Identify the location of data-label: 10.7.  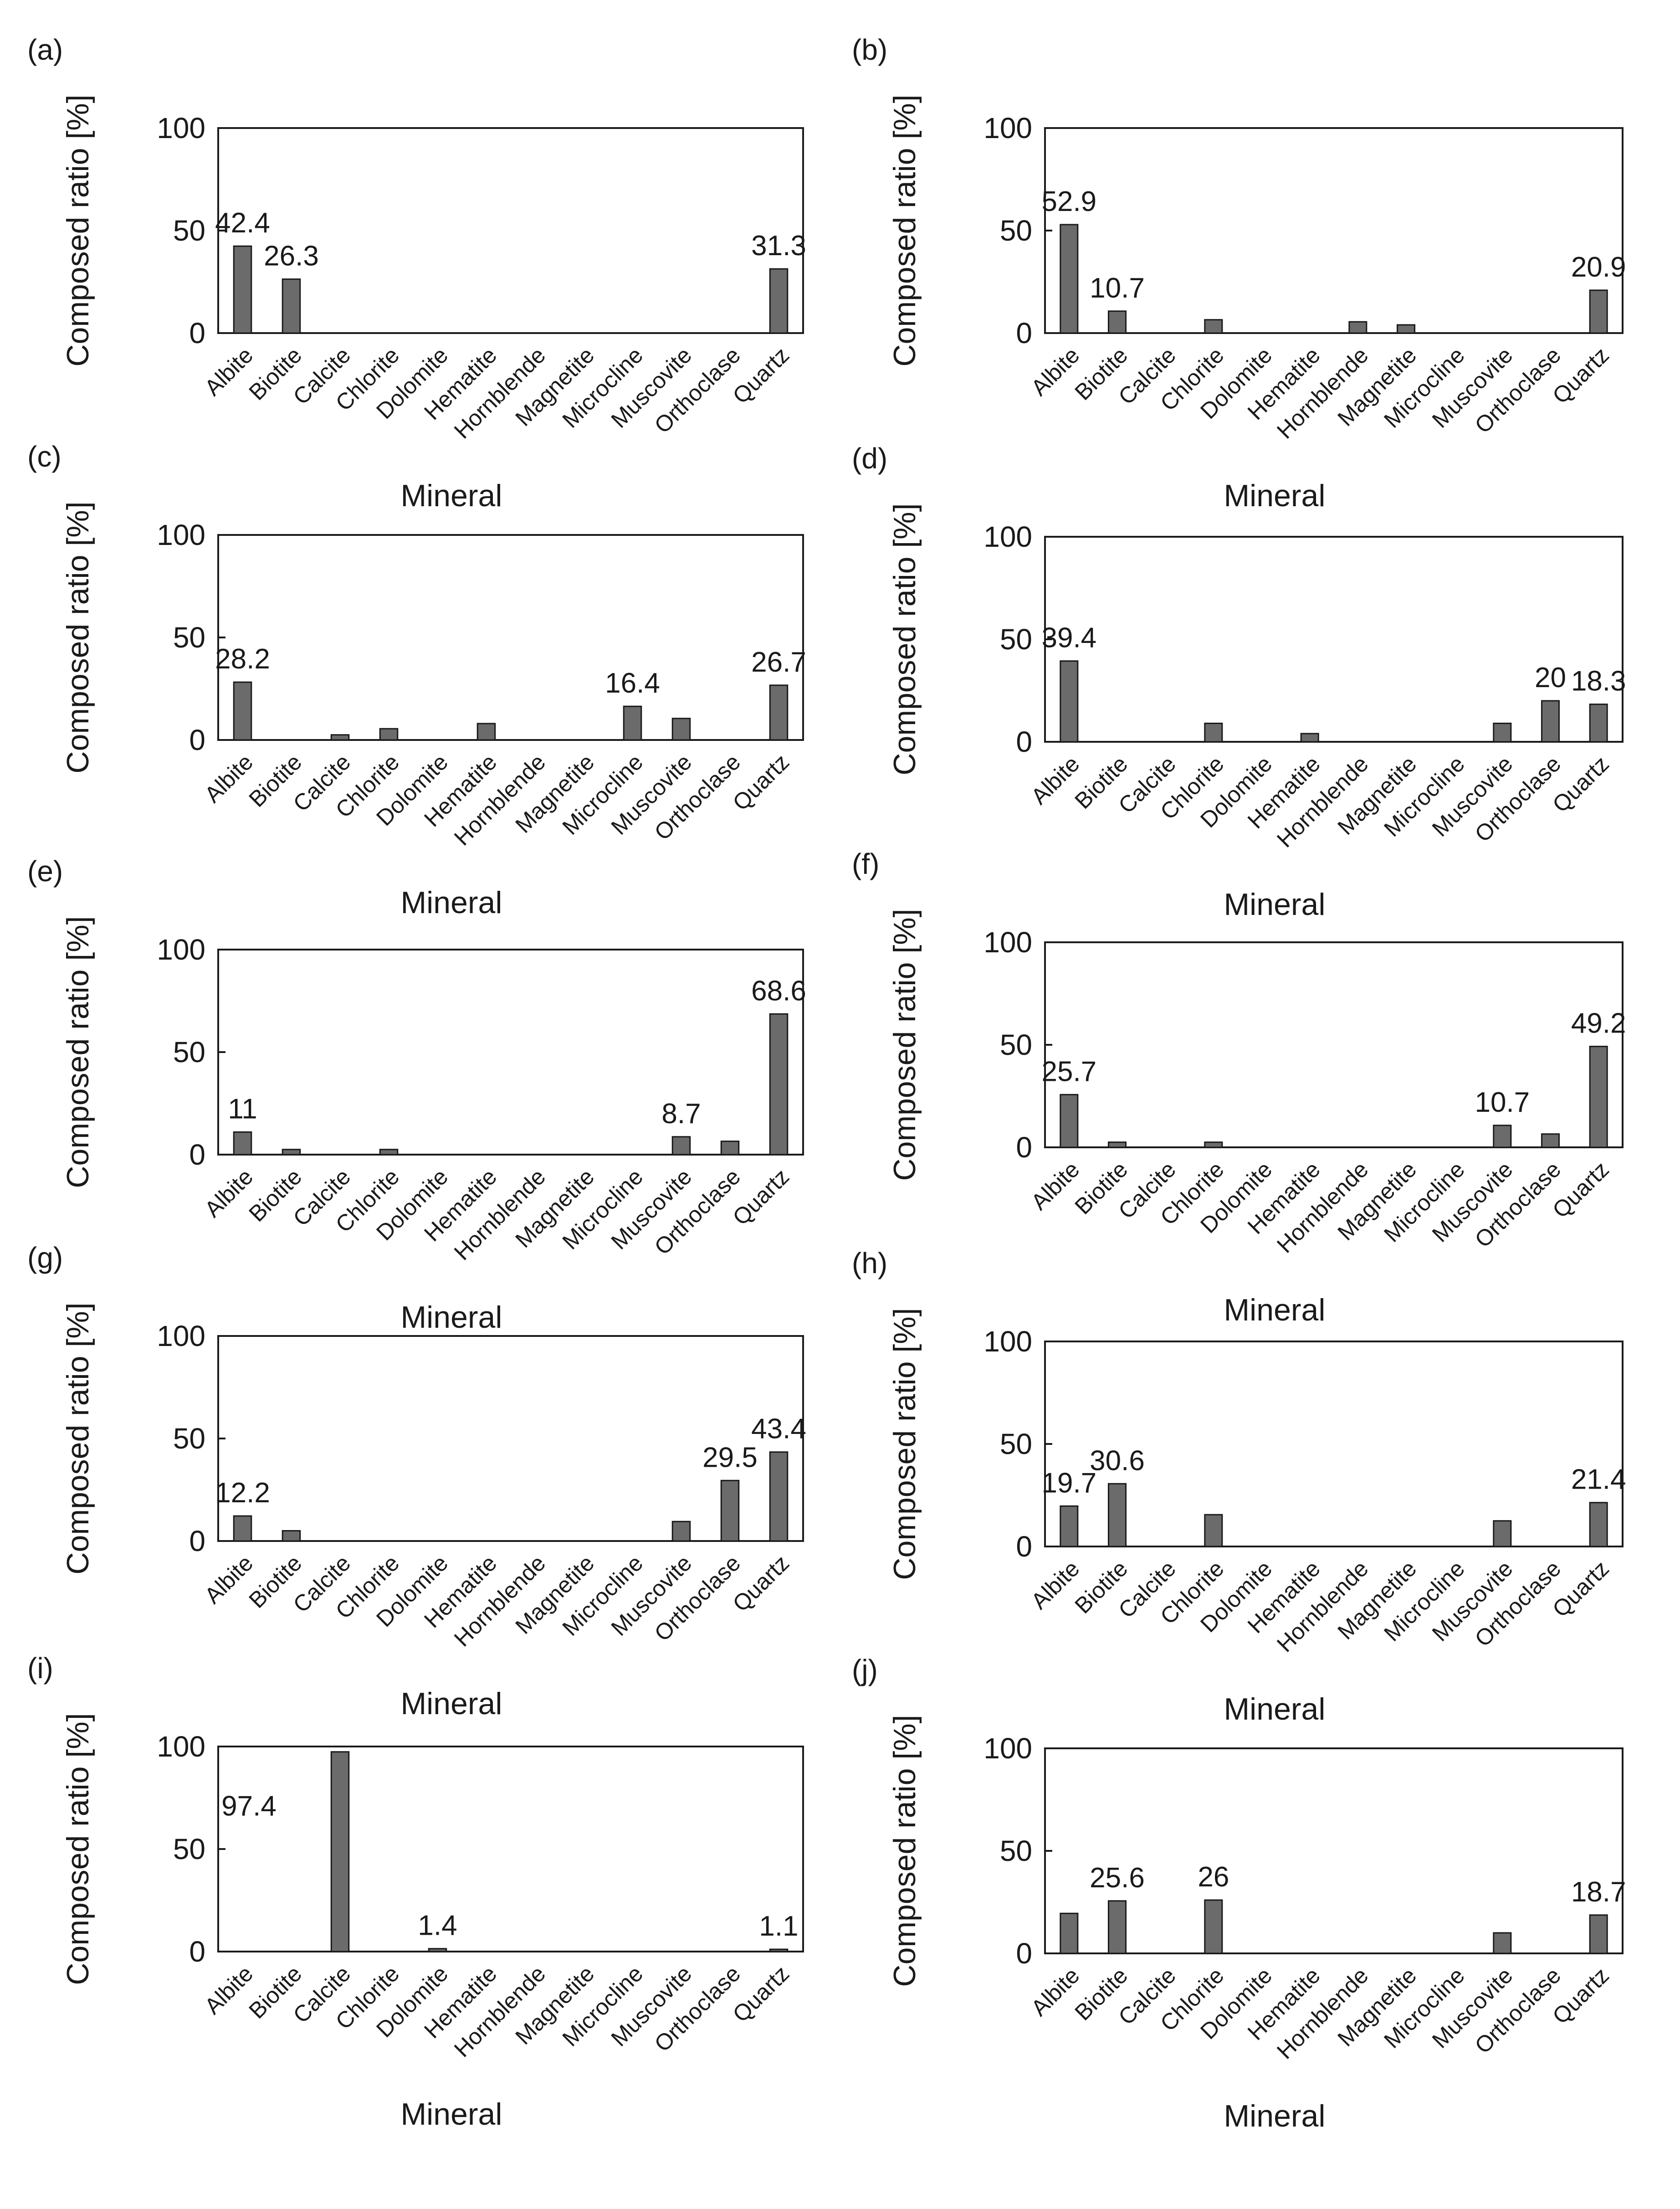
(1503, 1102).